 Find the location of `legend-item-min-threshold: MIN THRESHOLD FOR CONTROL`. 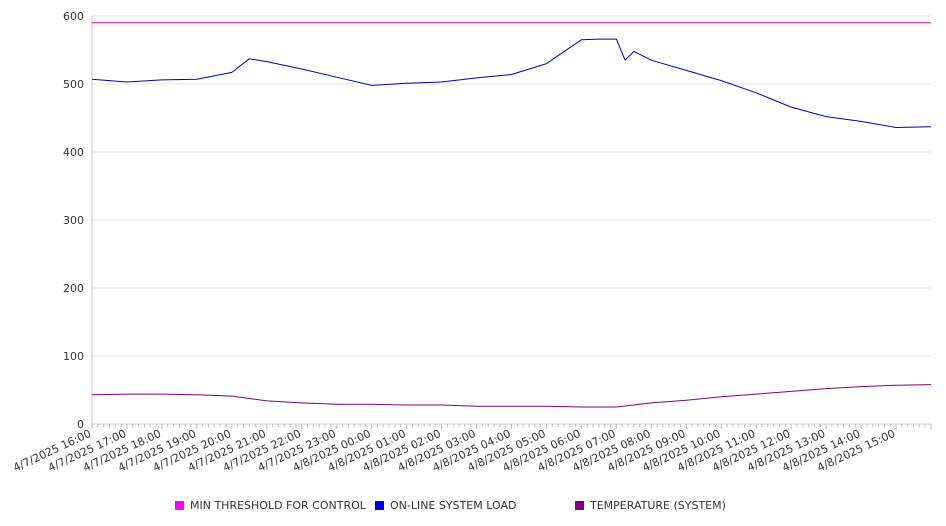

legend-item-min-threshold: MIN THRESHOLD FOR CONTROL is located at coordinates (270, 505).